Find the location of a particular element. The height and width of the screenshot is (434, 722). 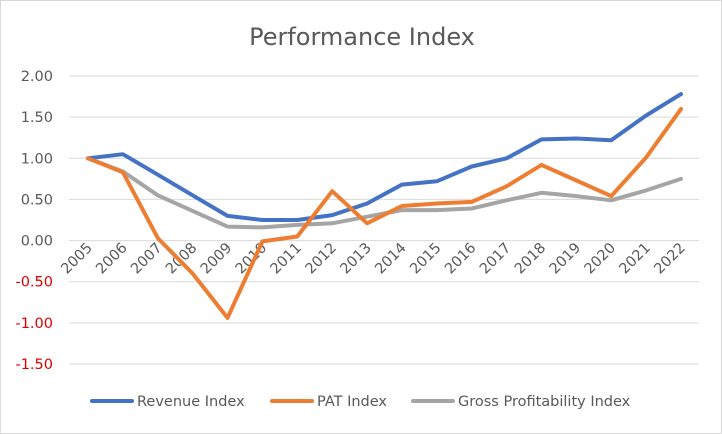

x-tick-label: 2017 is located at coordinates (495, 258).